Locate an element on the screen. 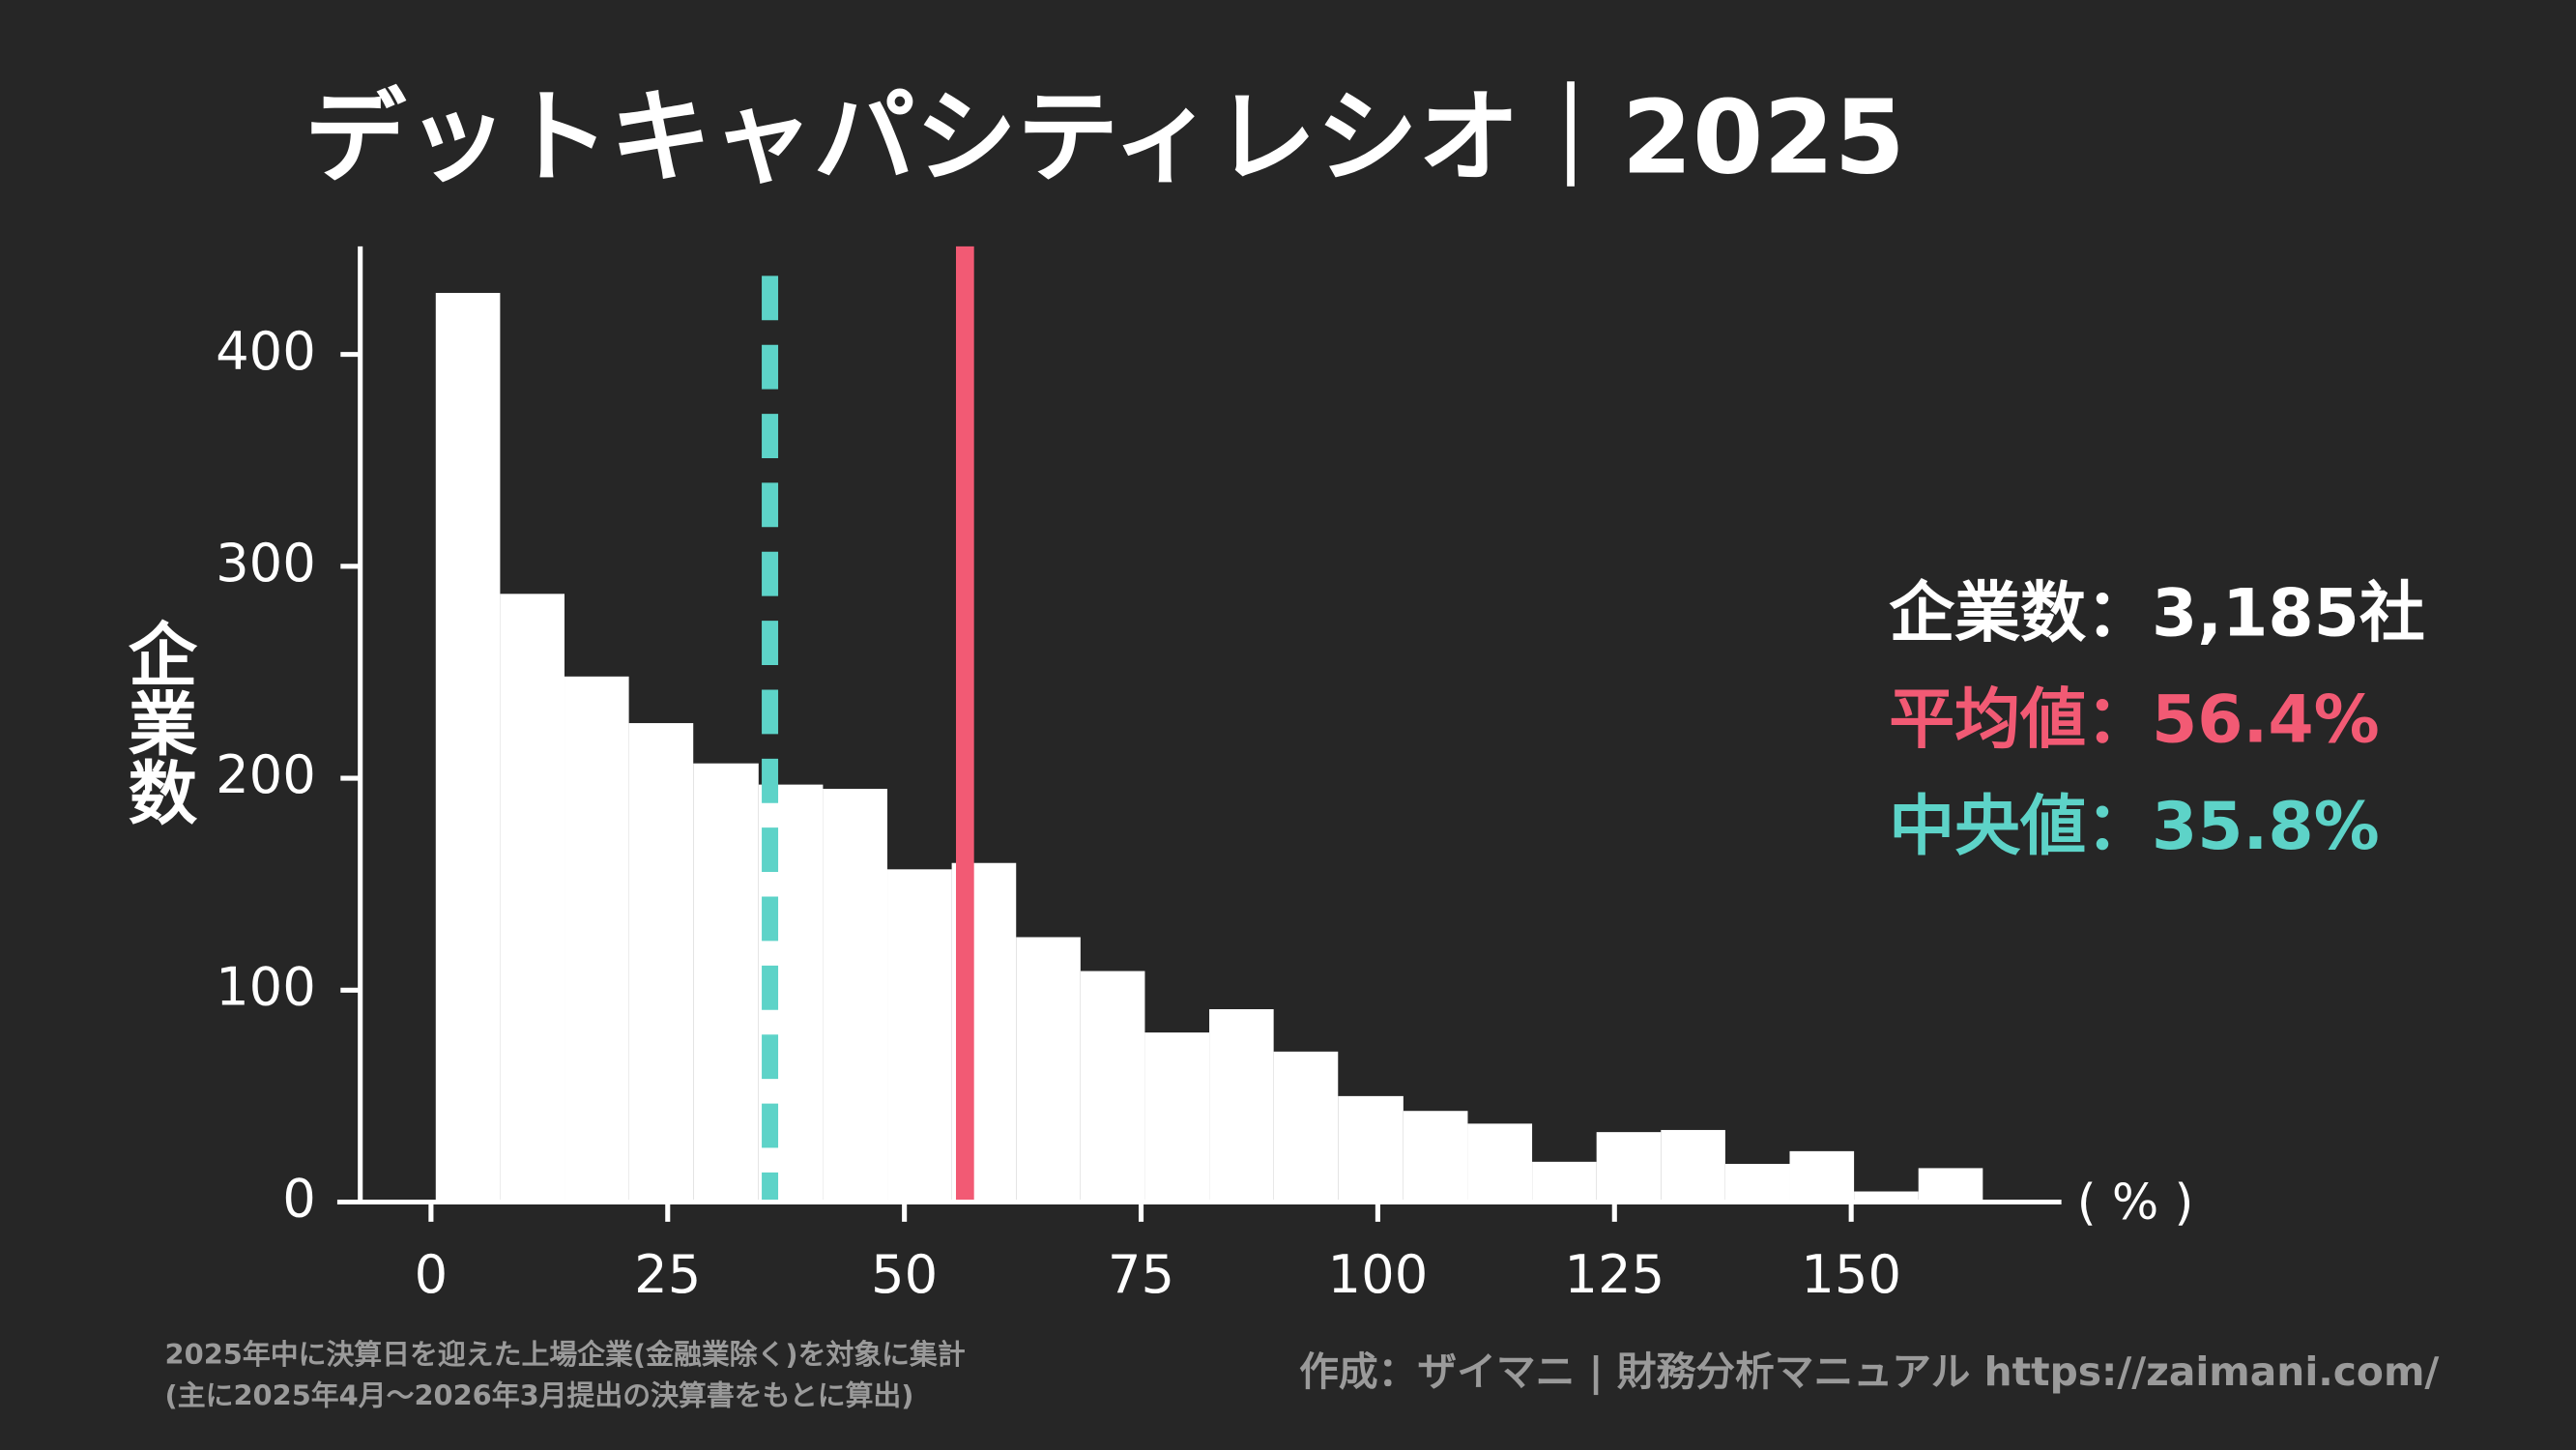 This screenshot has width=2576, height=1450. y-tick-label: 0 is located at coordinates (299, 1200).